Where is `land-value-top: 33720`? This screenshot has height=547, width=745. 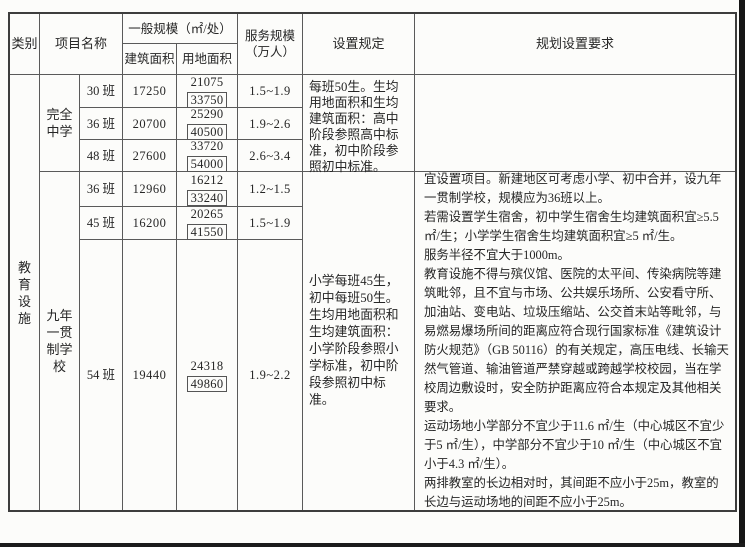 land-value-top: 33720 is located at coordinates (207, 146).